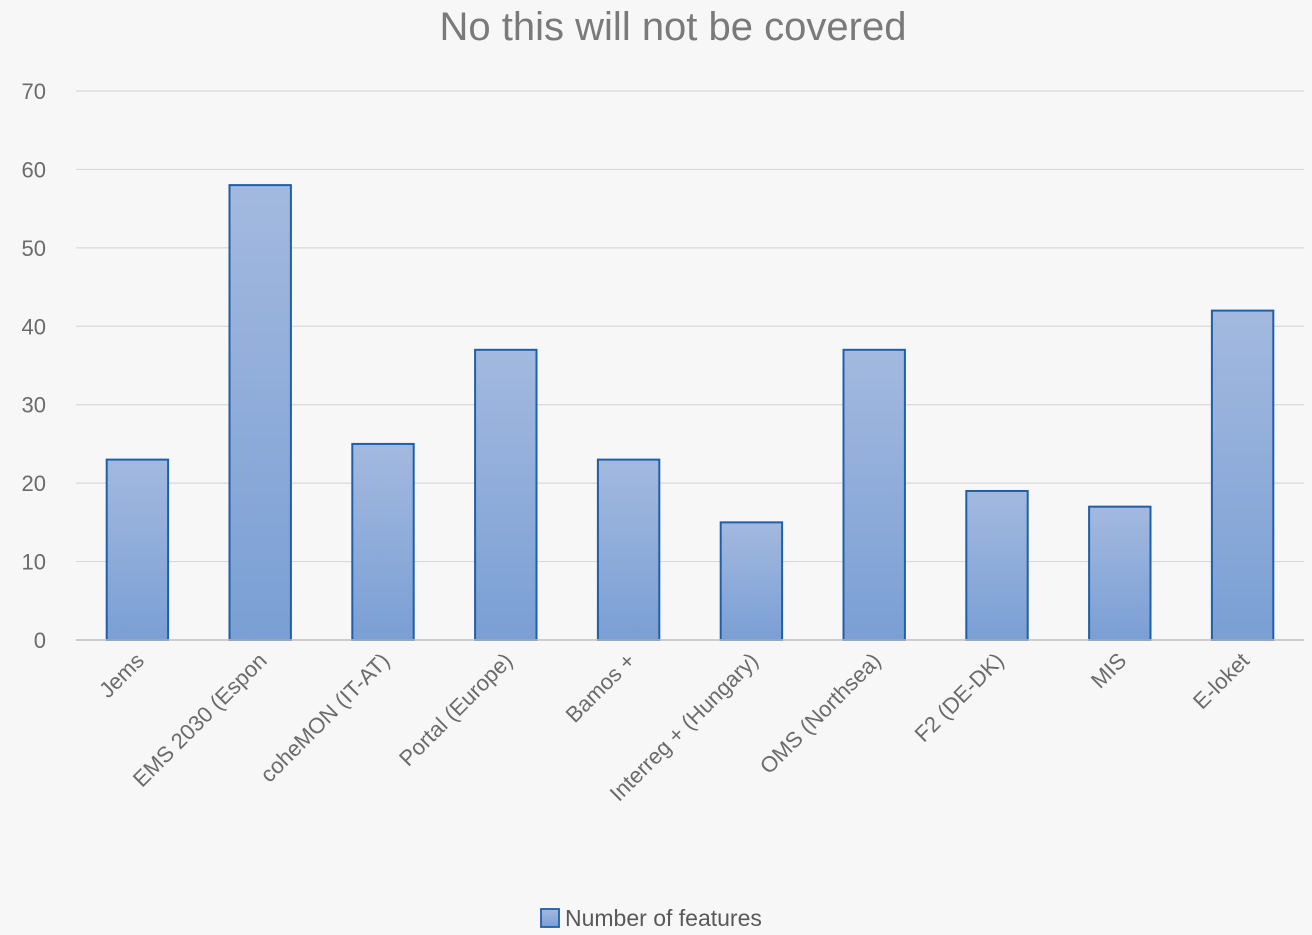 This screenshot has height=935, width=1312. Describe the element at coordinates (34, 91) in the screenshot. I see `y-tick-label: 70` at that location.